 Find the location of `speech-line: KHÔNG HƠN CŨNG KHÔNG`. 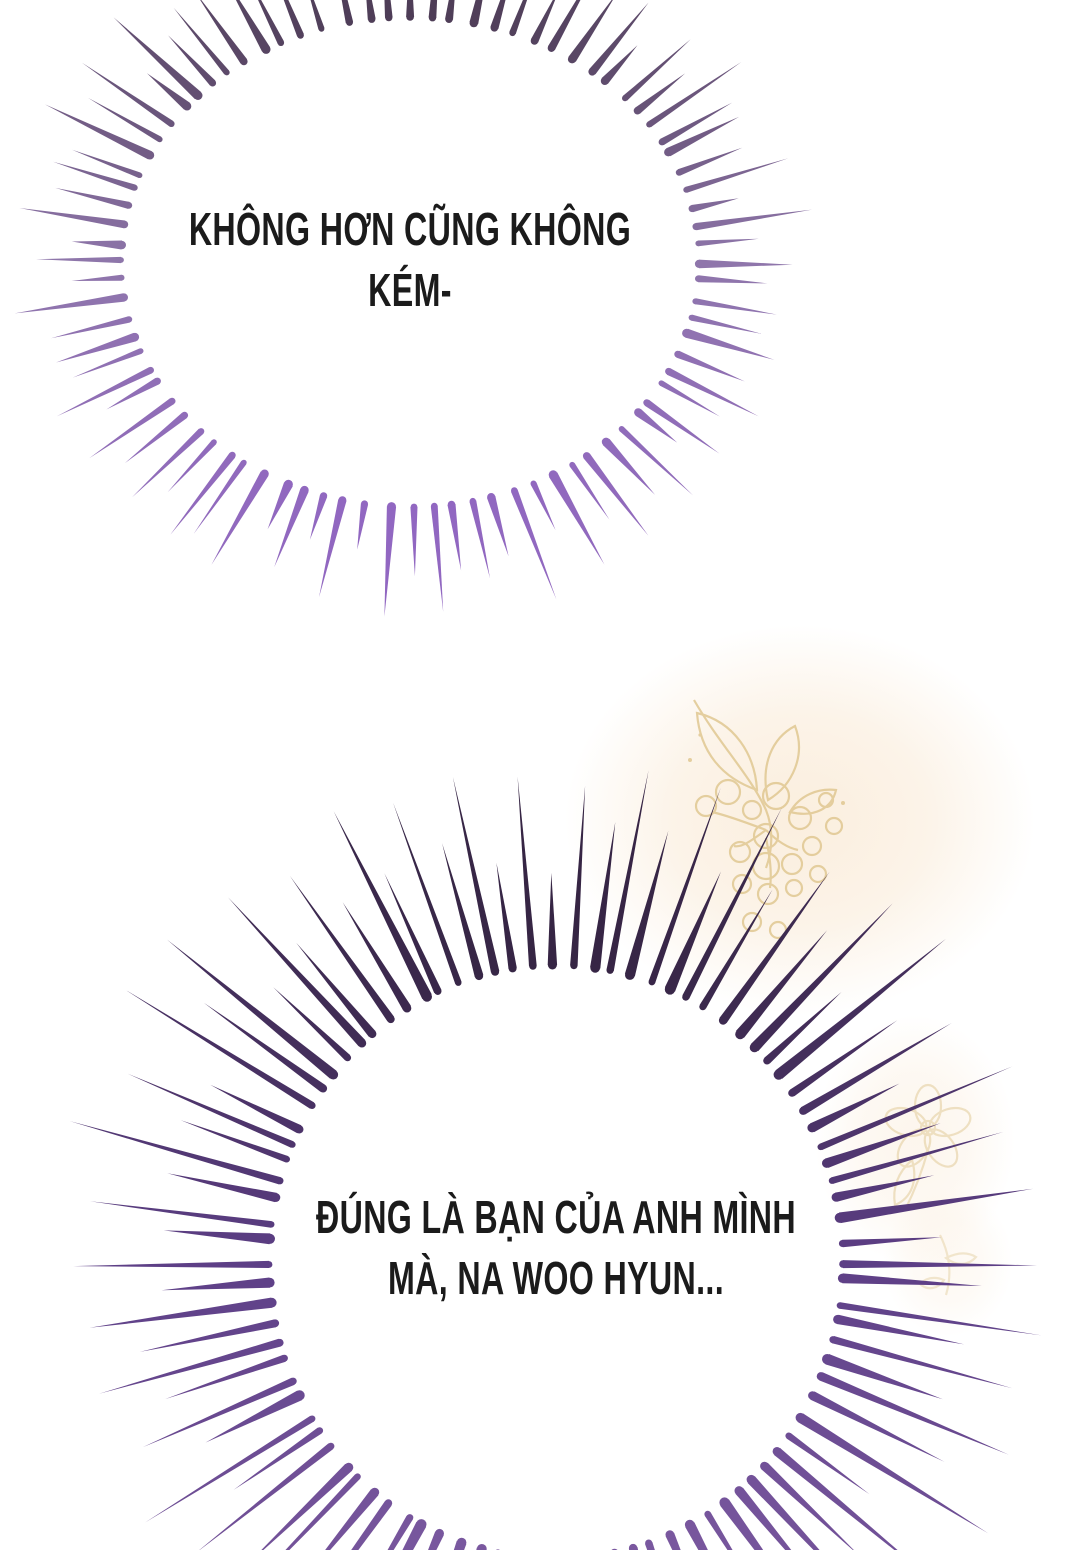

speech-line: KHÔNG HƠN CŨNG KHÔNG is located at coordinates (410, 229).